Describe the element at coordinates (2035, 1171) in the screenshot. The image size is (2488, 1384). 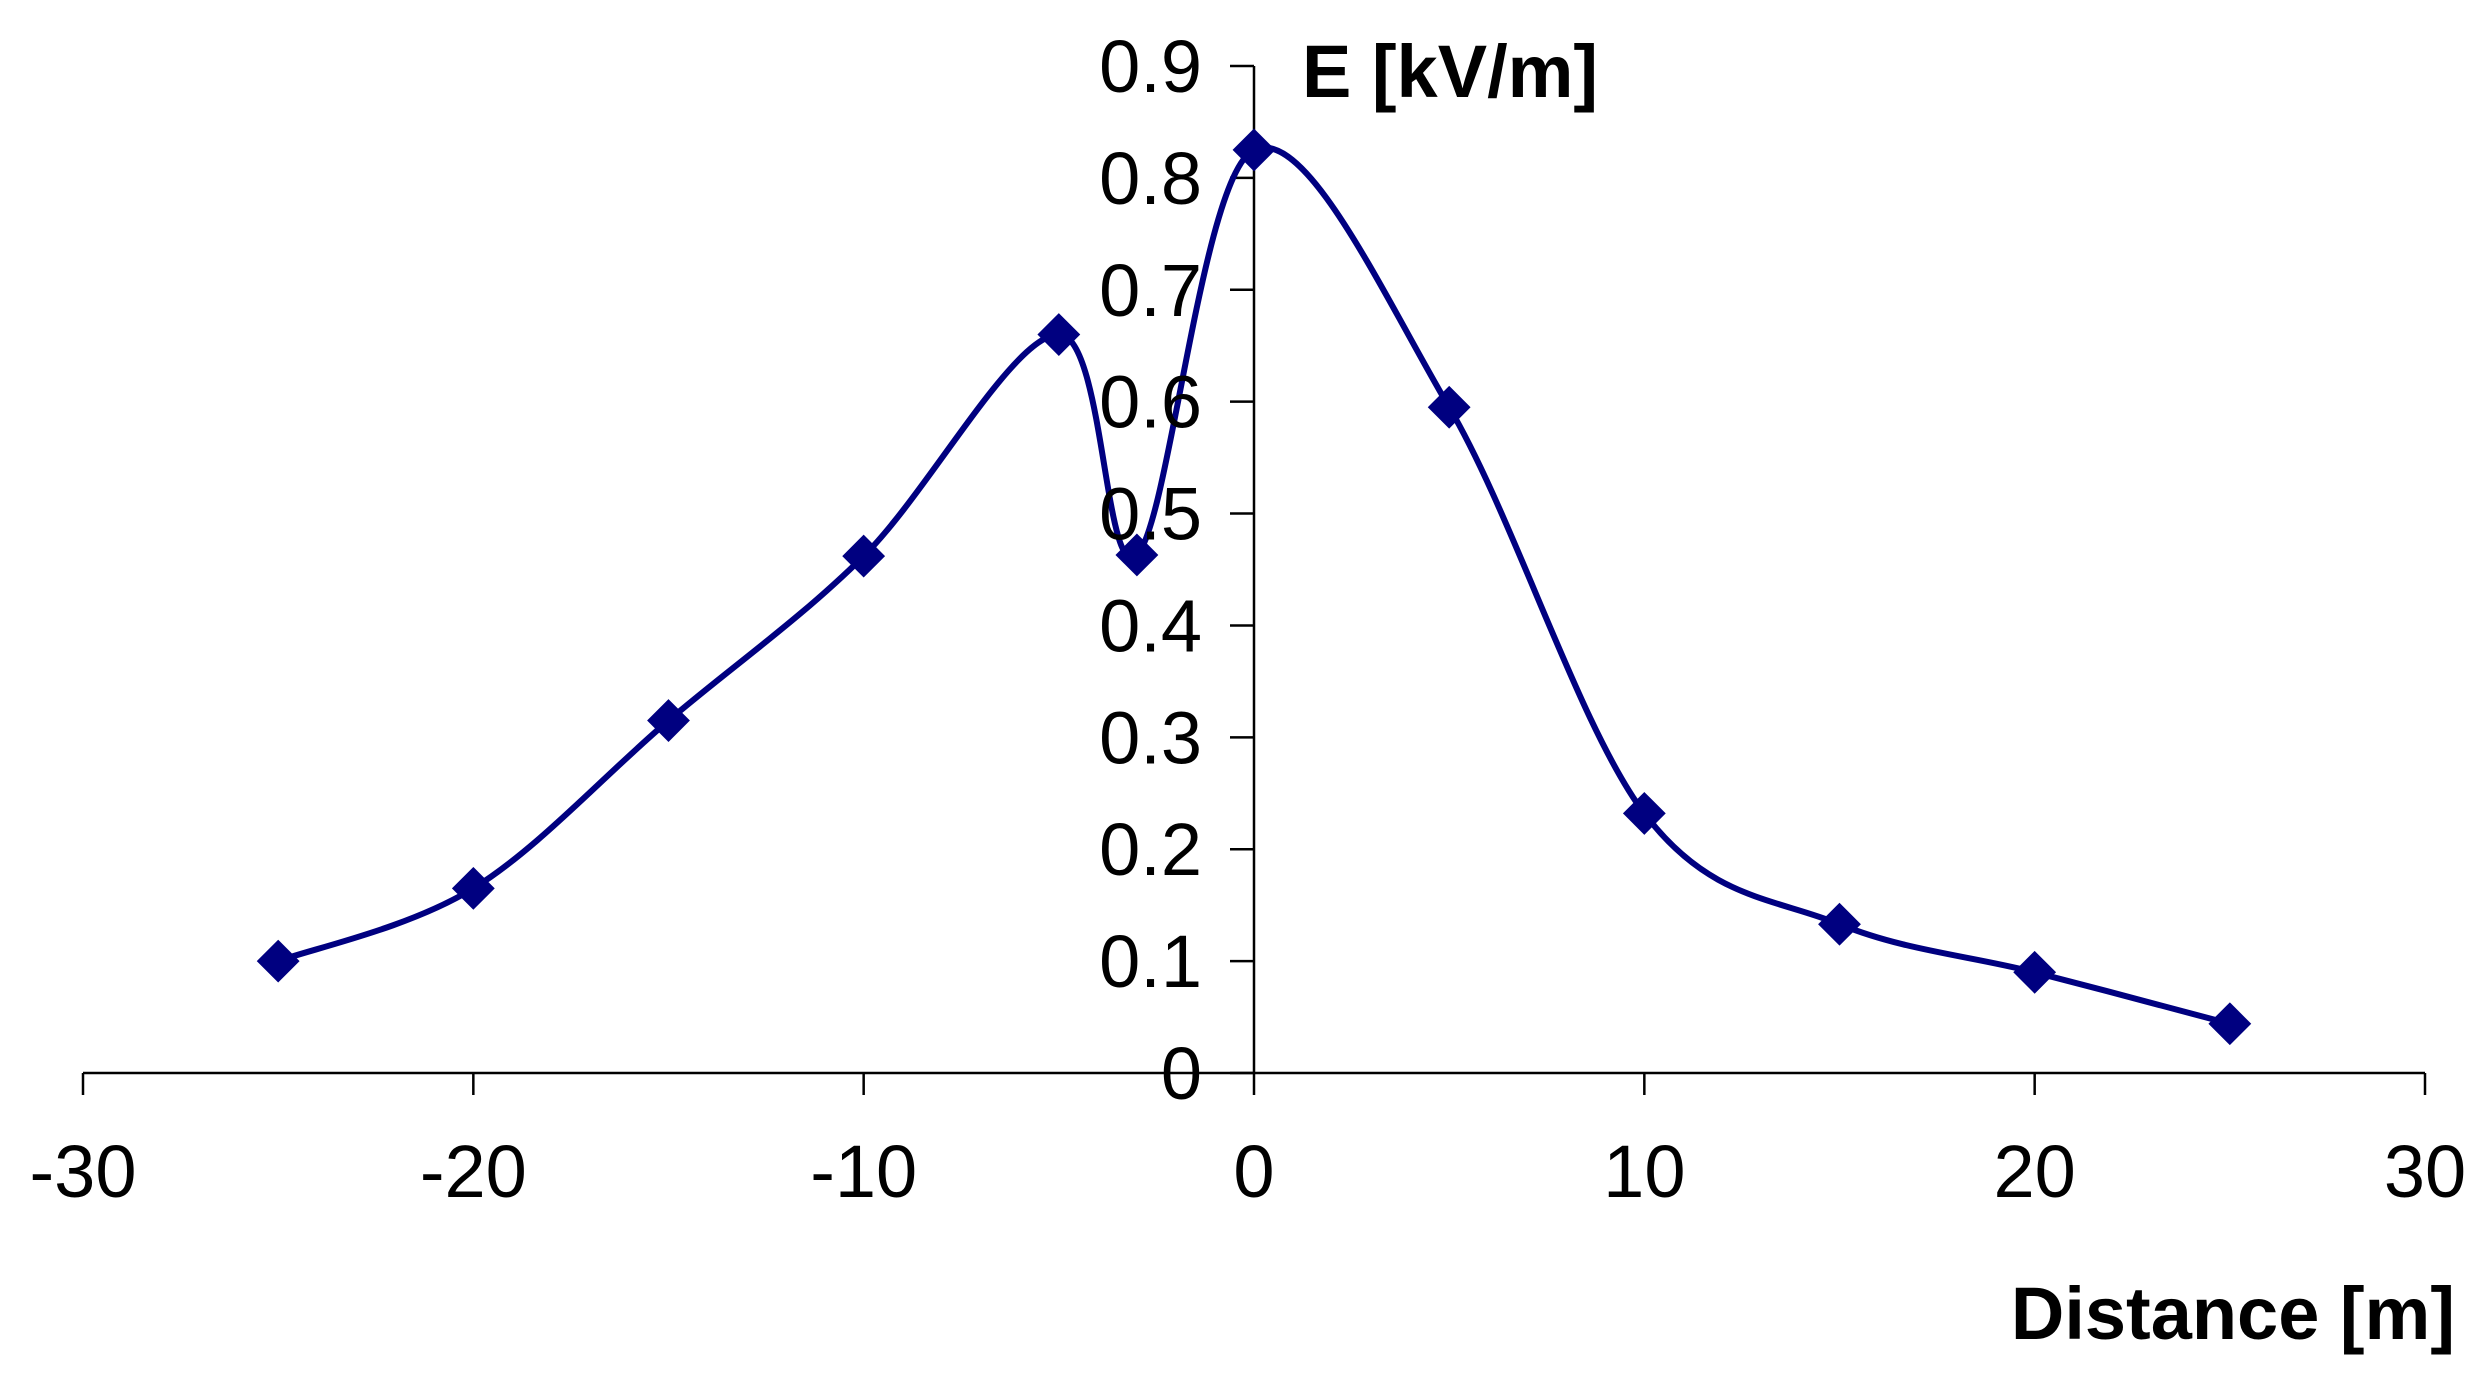
I see `x-tick-label: 20` at that location.